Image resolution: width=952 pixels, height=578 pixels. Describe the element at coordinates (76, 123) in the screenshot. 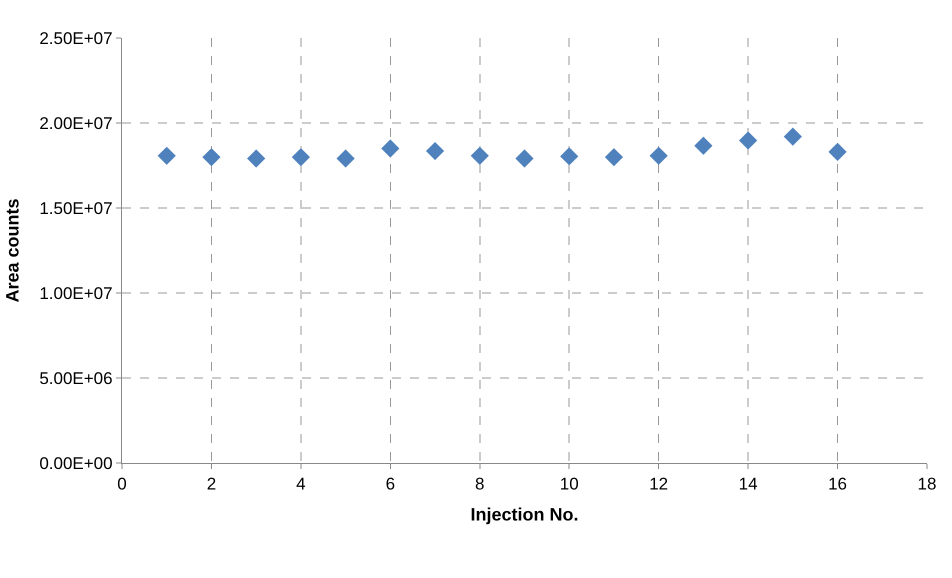

I see `y-tick-label: 2.00E+07` at that location.